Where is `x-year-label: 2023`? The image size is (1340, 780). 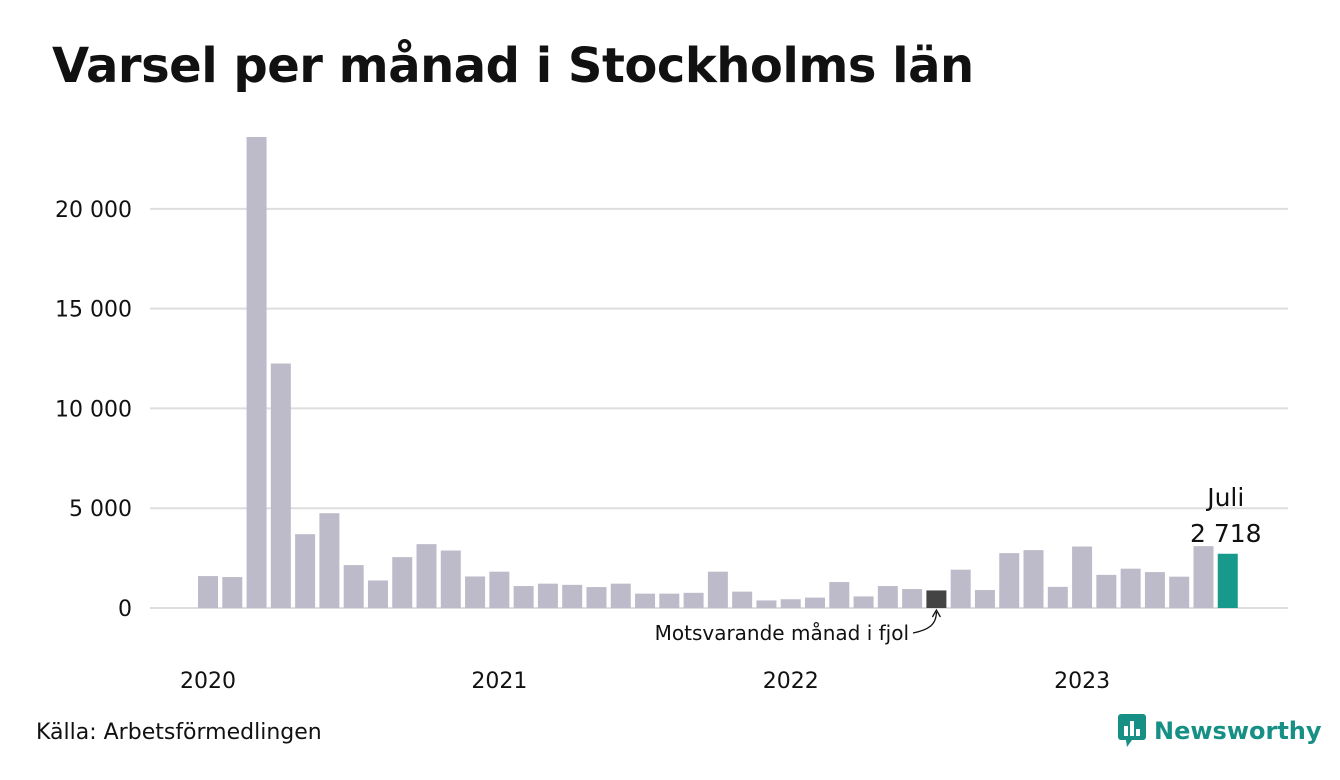 x-year-label: 2023 is located at coordinates (1082, 681).